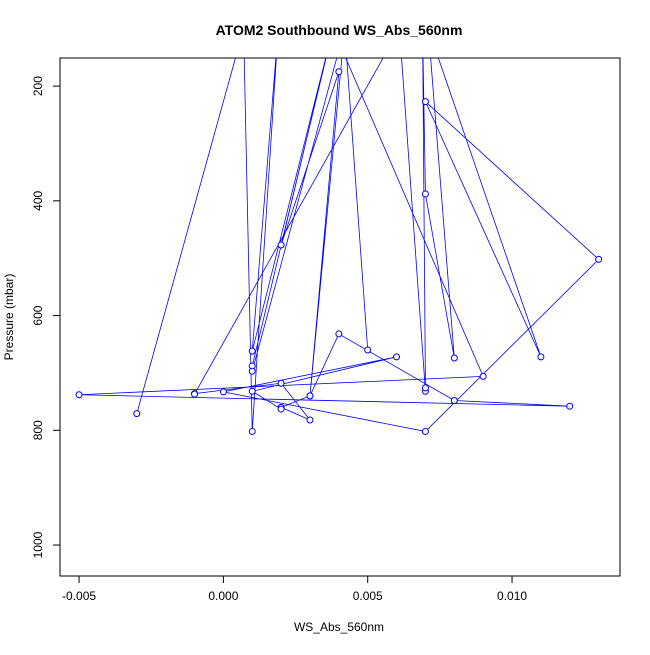  I want to click on y-tick-label: 600, so click(38, 315).